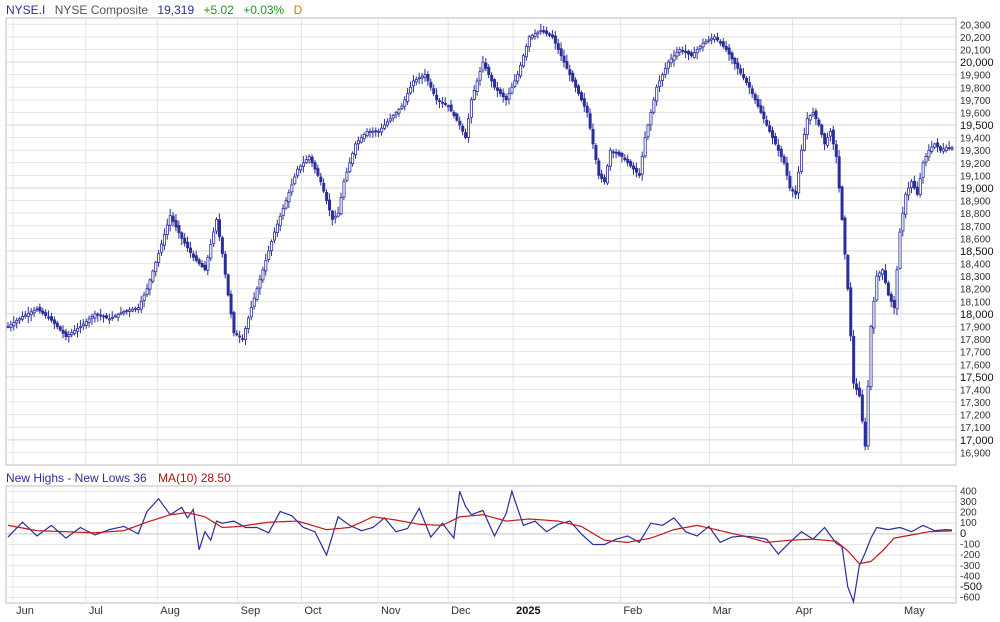 This screenshot has width=1000, height=622. Describe the element at coordinates (968, 523) in the screenshot. I see `indicator-tick-label: 100` at that location.